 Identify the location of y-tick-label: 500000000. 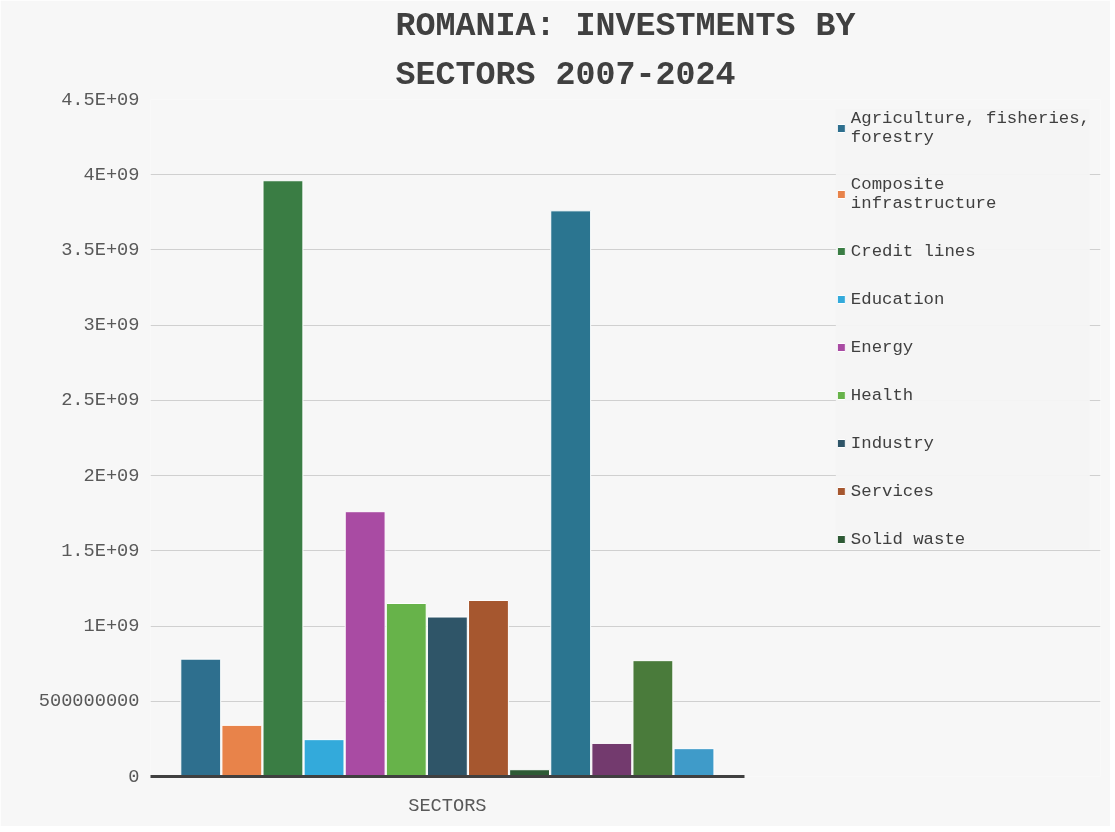
(89, 701).